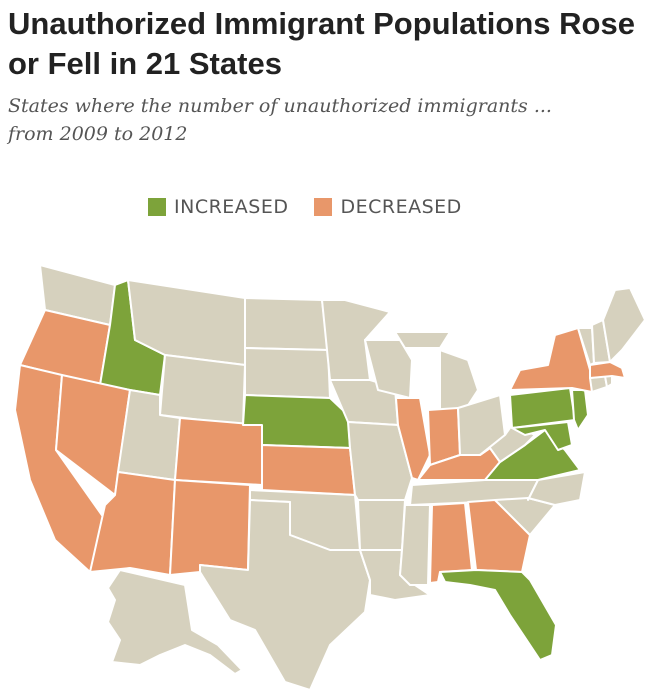 The width and height of the screenshot is (650, 700). I want to click on state-maine, so click(624, 325).